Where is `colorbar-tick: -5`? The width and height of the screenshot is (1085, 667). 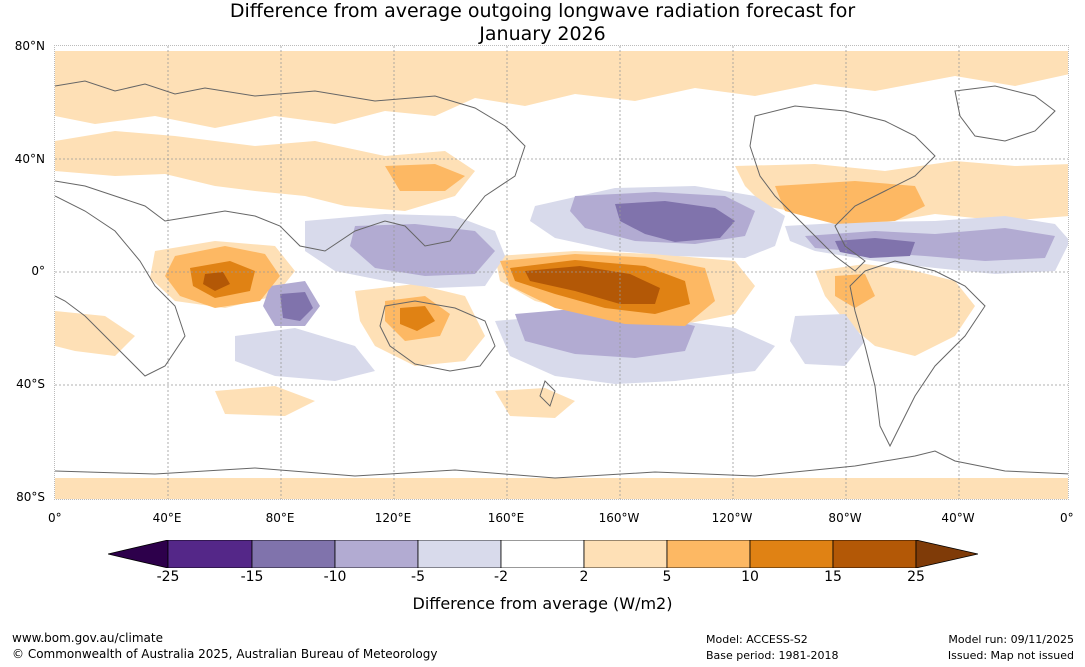
colorbar-tick: -5 is located at coordinates (418, 577).